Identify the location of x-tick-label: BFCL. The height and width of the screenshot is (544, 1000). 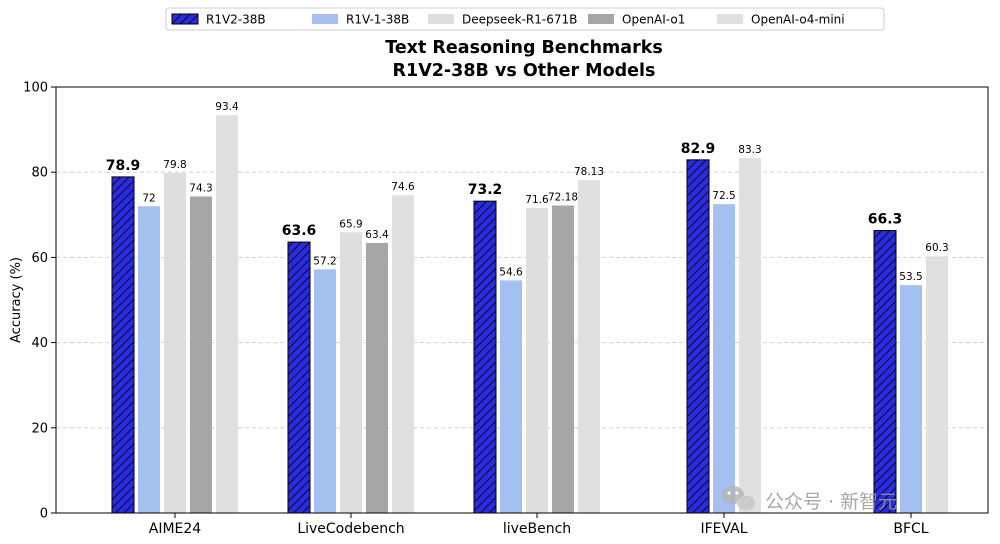
(910, 529).